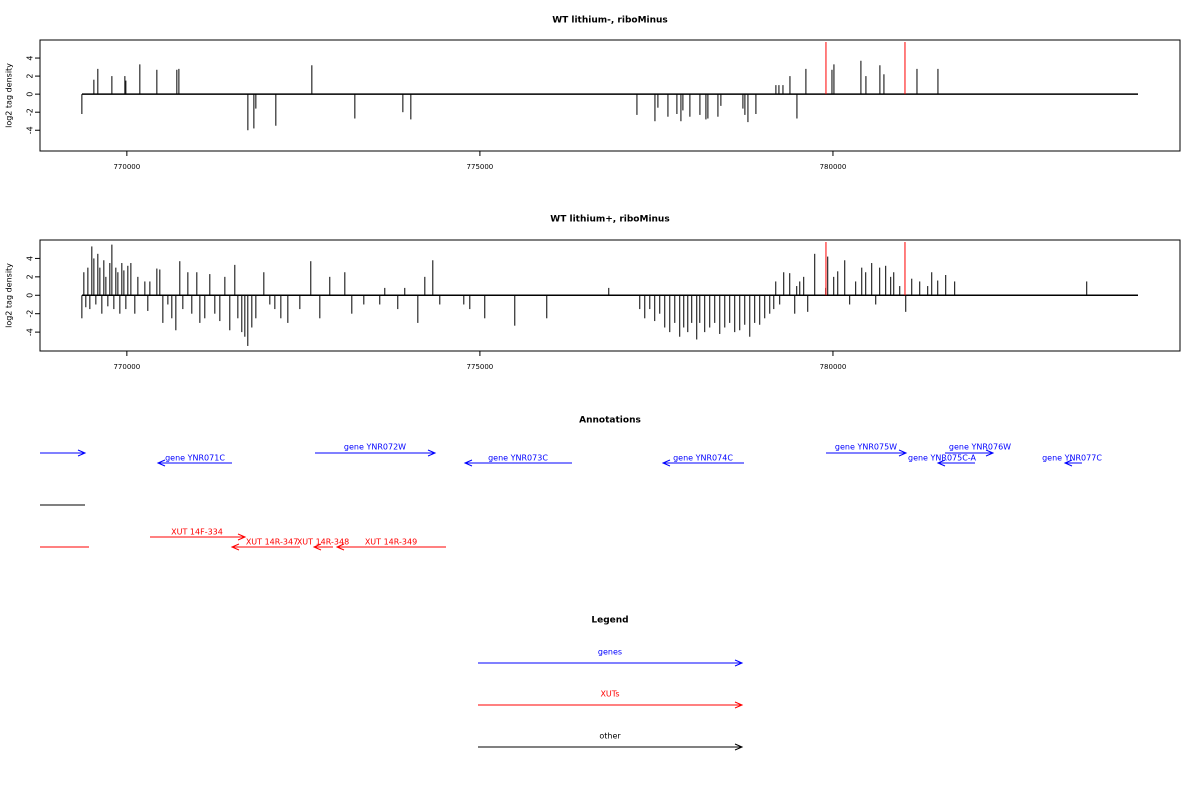 The image size is (1200, 804). Describe the element at coordinates (609, 694) in the screenshot. I see `legend-label: XUTs` at that location.